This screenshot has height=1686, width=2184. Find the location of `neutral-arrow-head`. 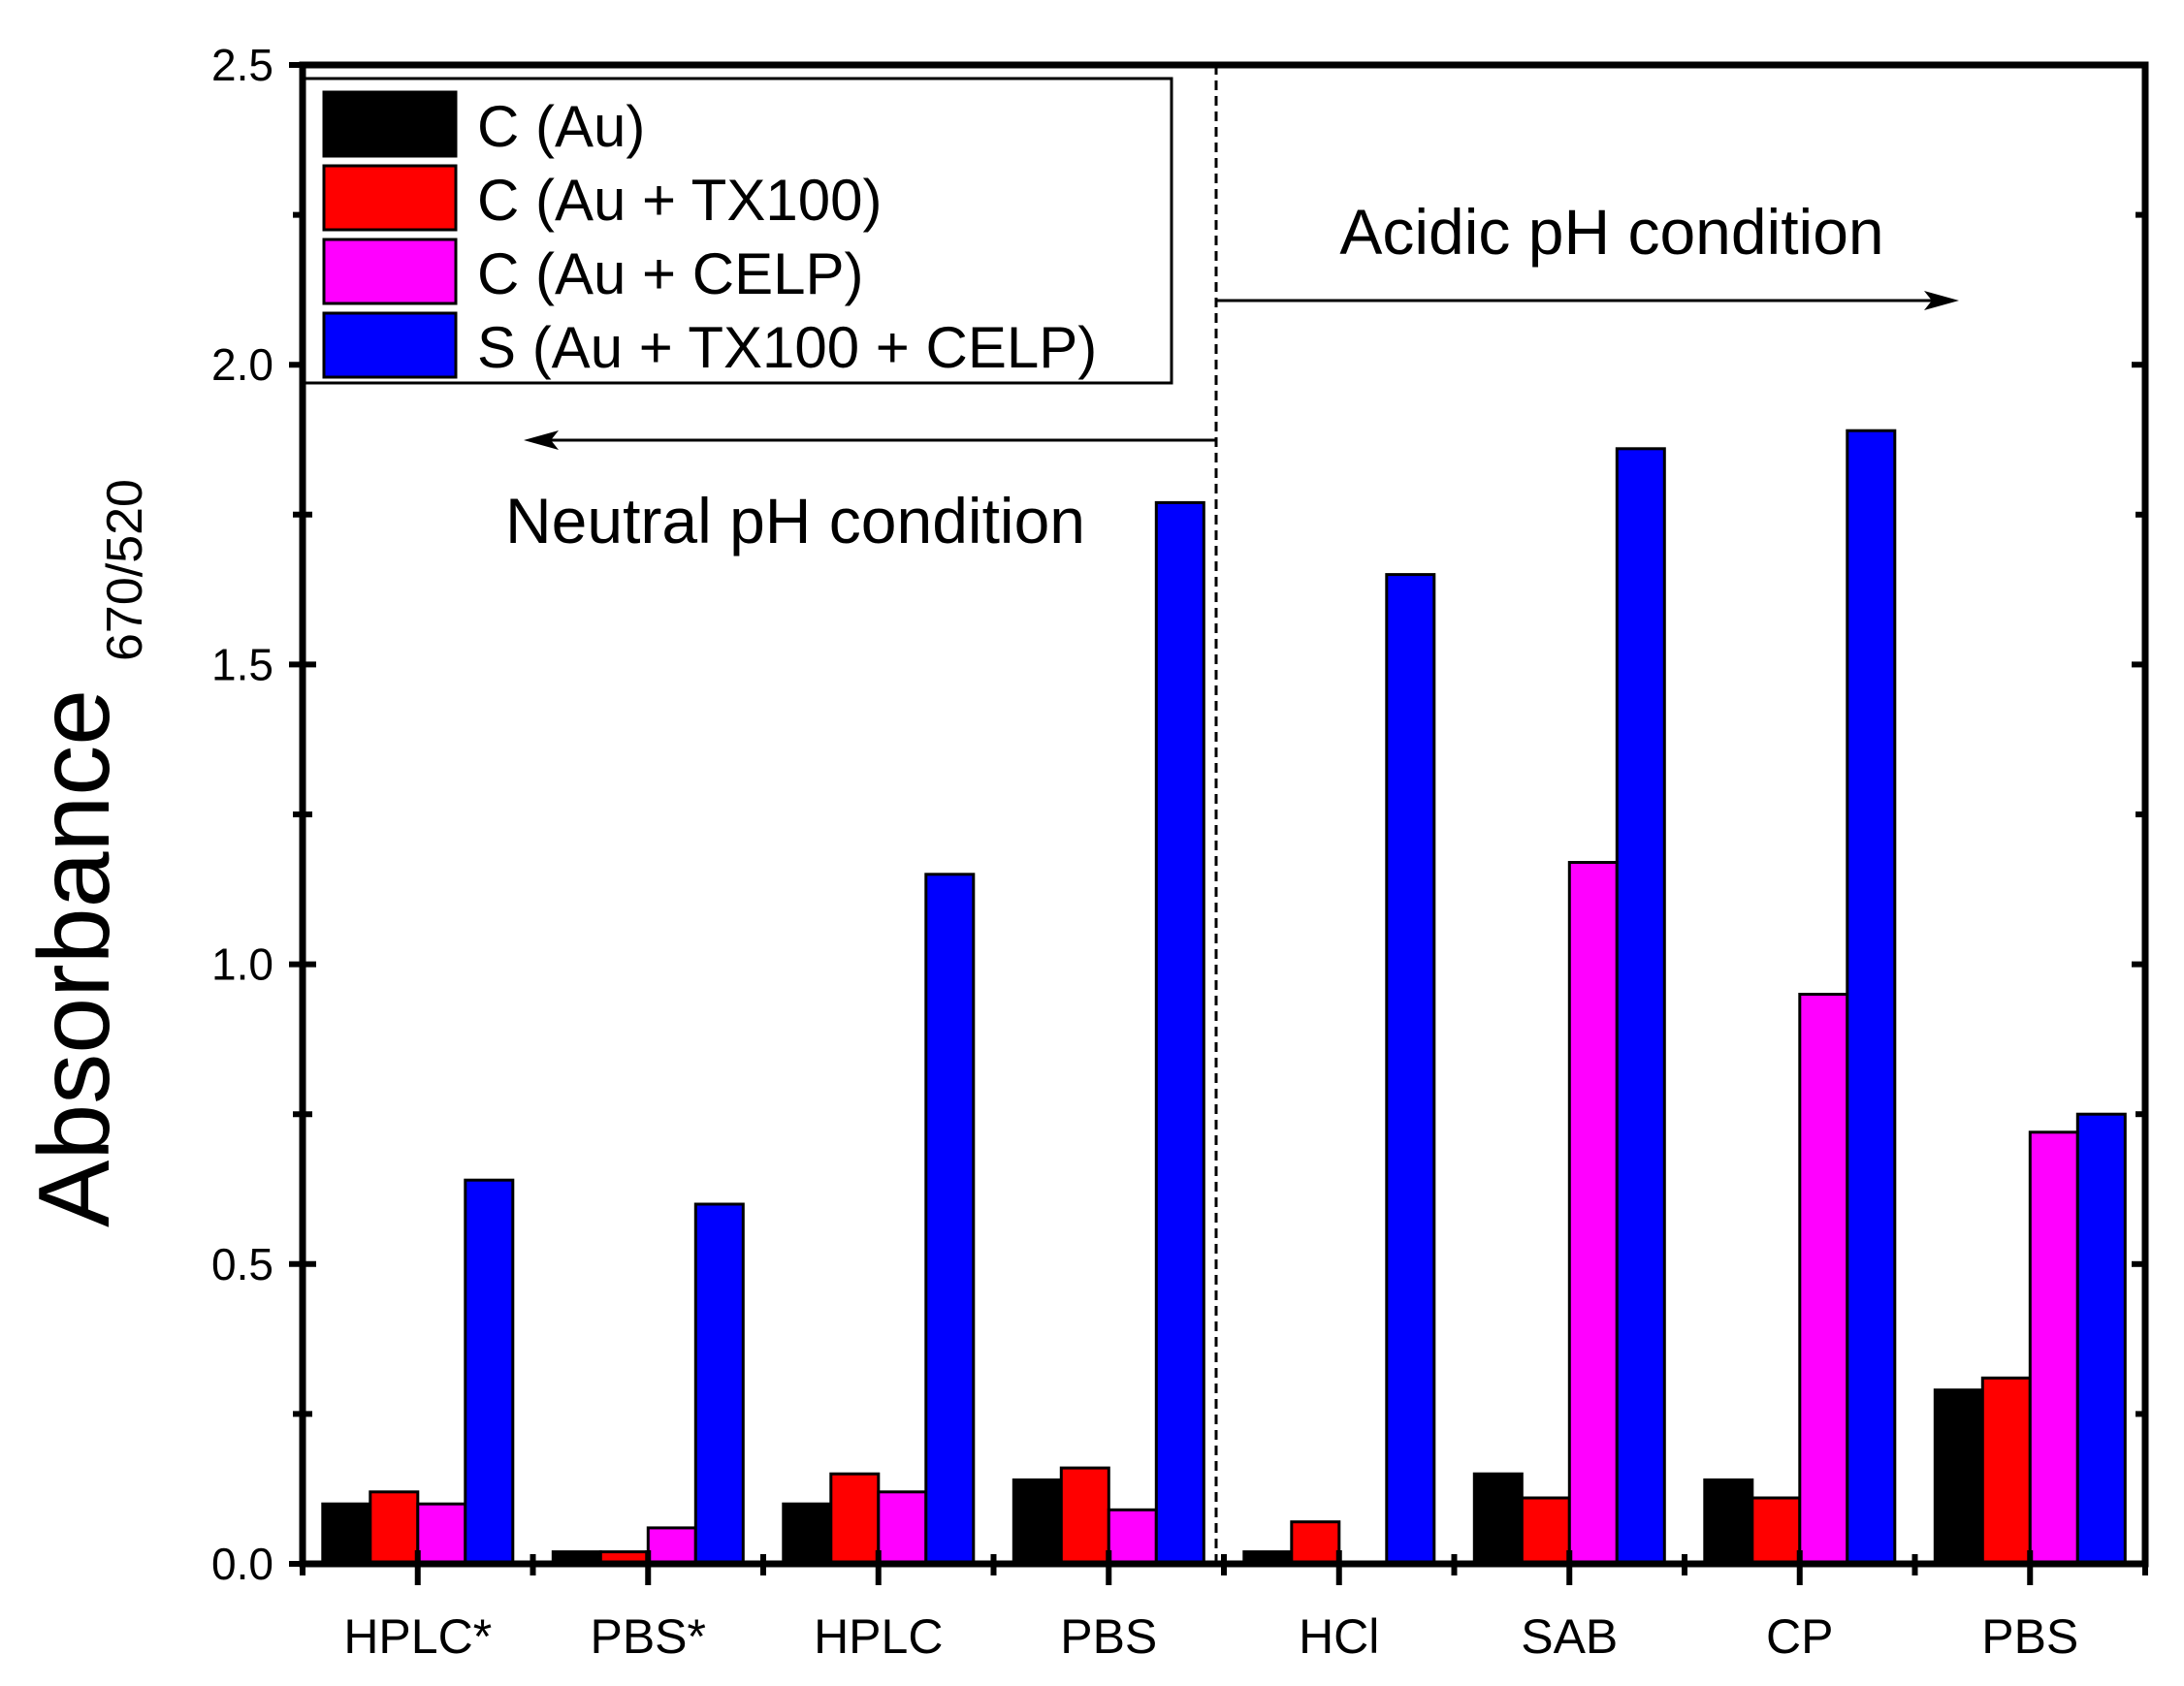

neutral-arrow-head is located at coordinates (541, 440).